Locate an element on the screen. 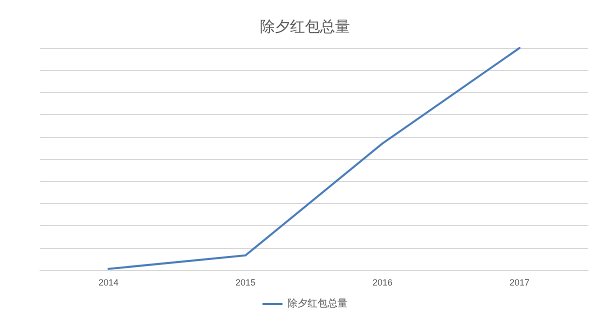  x-tick-label: 2017 is located at coordinates (519, 283).